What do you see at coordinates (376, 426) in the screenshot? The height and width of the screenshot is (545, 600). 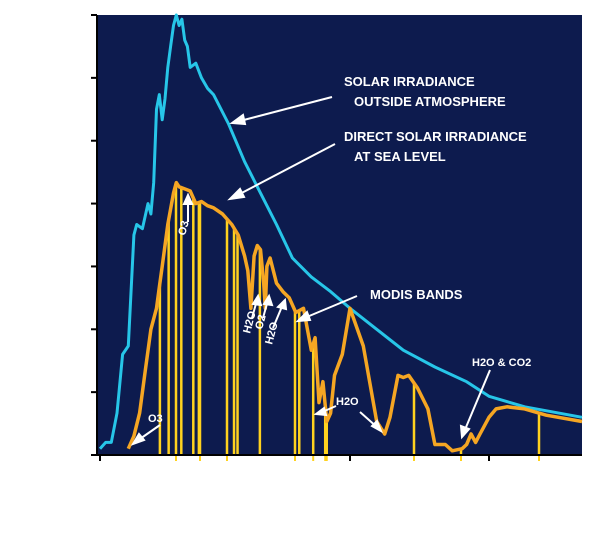 I see `arrow-h2o-c-right-head` at bounding box center [376, 426].